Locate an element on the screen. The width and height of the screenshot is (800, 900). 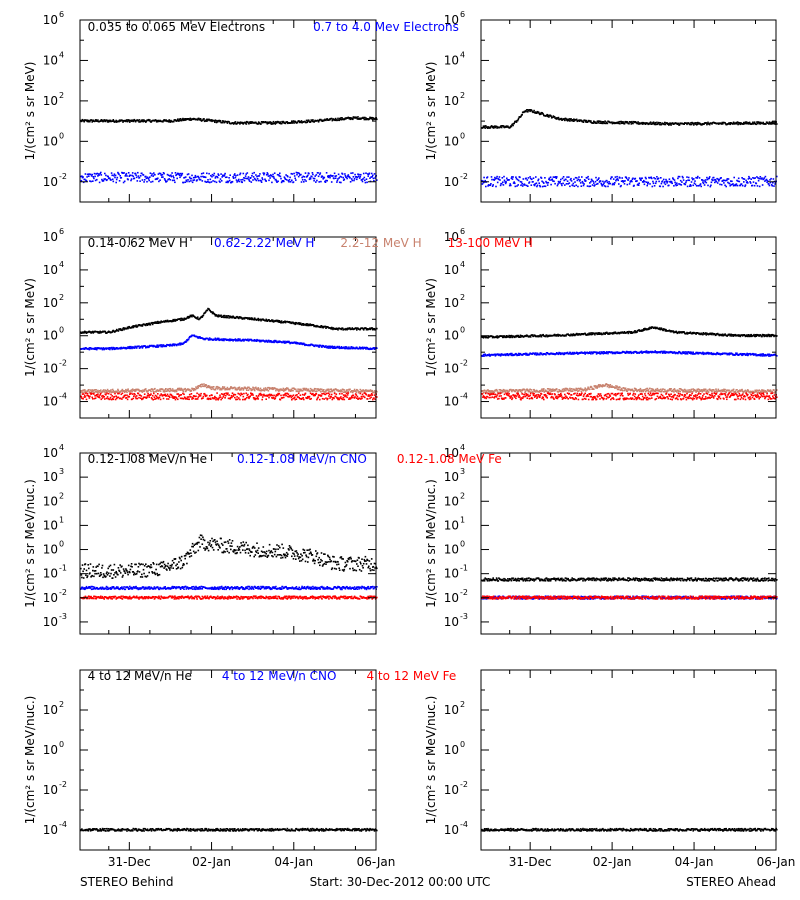
series-protons-ahead-blue is located at coordinates (629, 353).